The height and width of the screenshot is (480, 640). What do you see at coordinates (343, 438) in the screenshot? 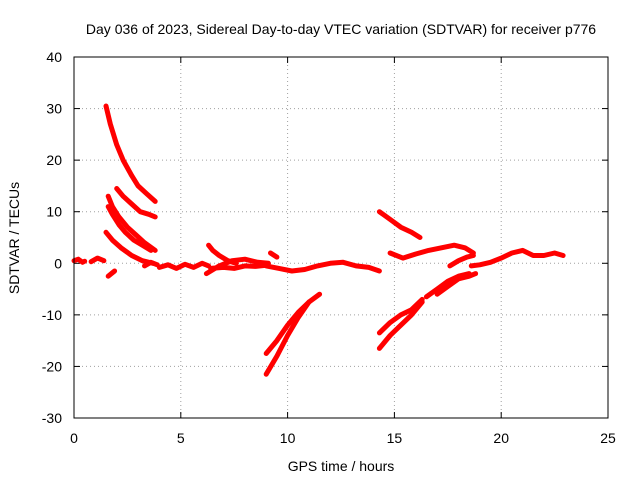
I see `x-tick-labels: 0 5 10 15 20 25` at bounding box center [343, 438].